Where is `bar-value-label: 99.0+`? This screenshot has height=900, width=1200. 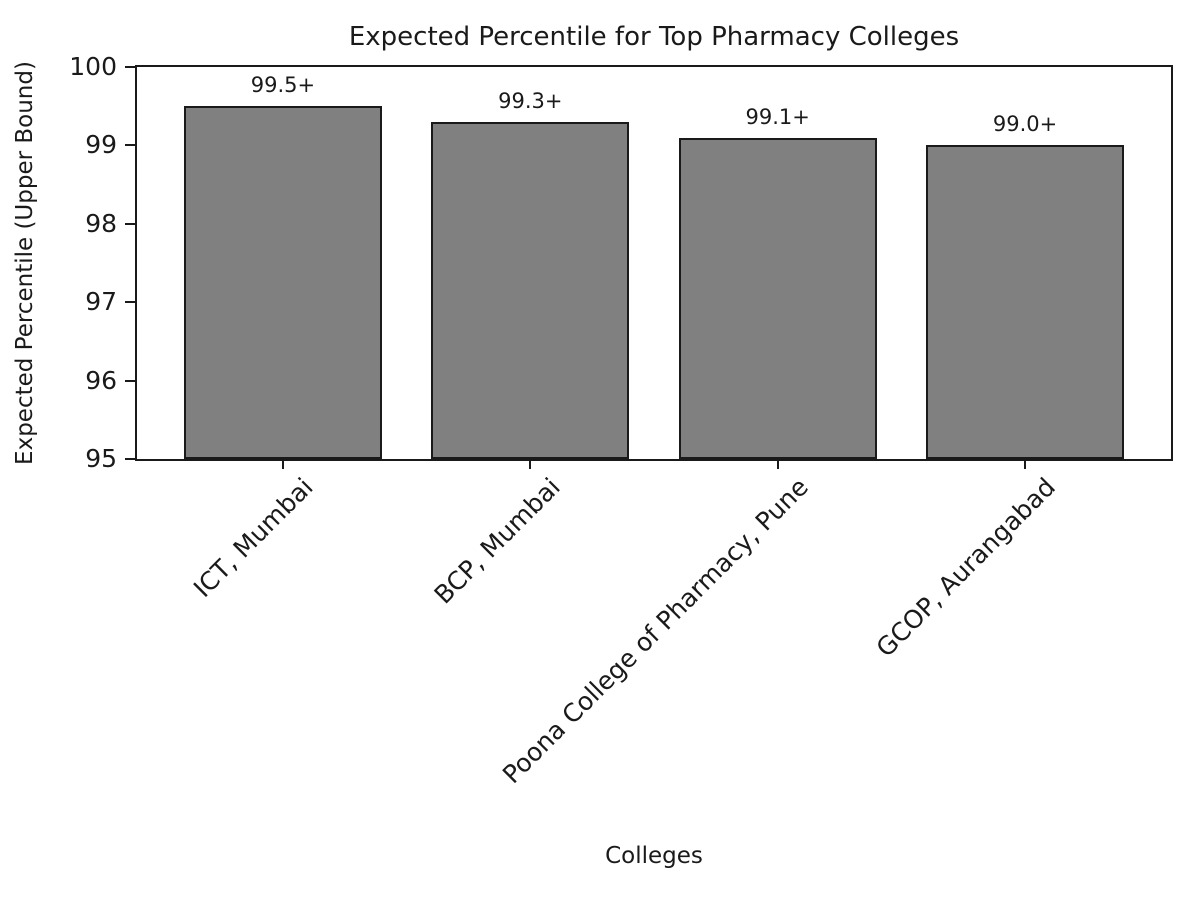
bar-value-label: 99.0+ is located at coordinates (1025, 124).